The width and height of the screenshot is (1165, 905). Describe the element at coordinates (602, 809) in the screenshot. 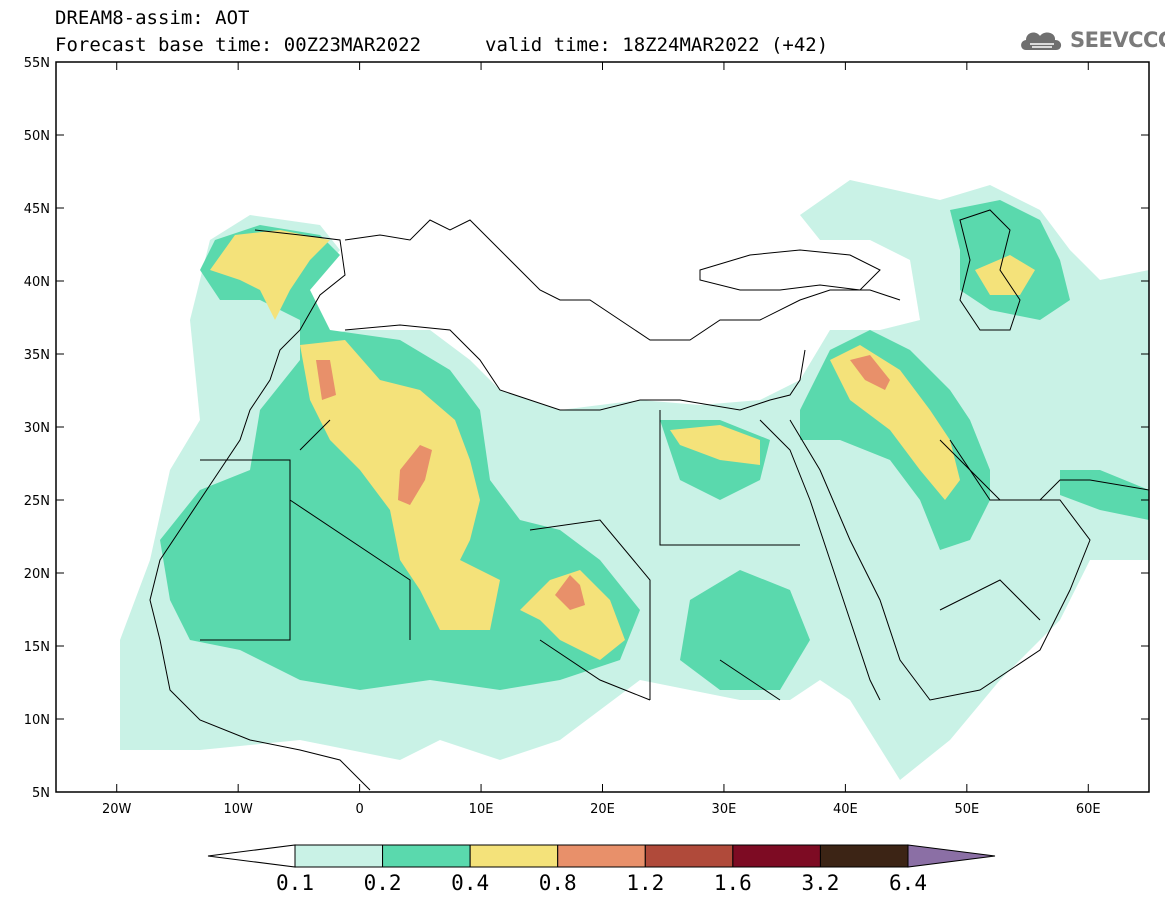

I see `lon-tick-label: 20E` at that location.